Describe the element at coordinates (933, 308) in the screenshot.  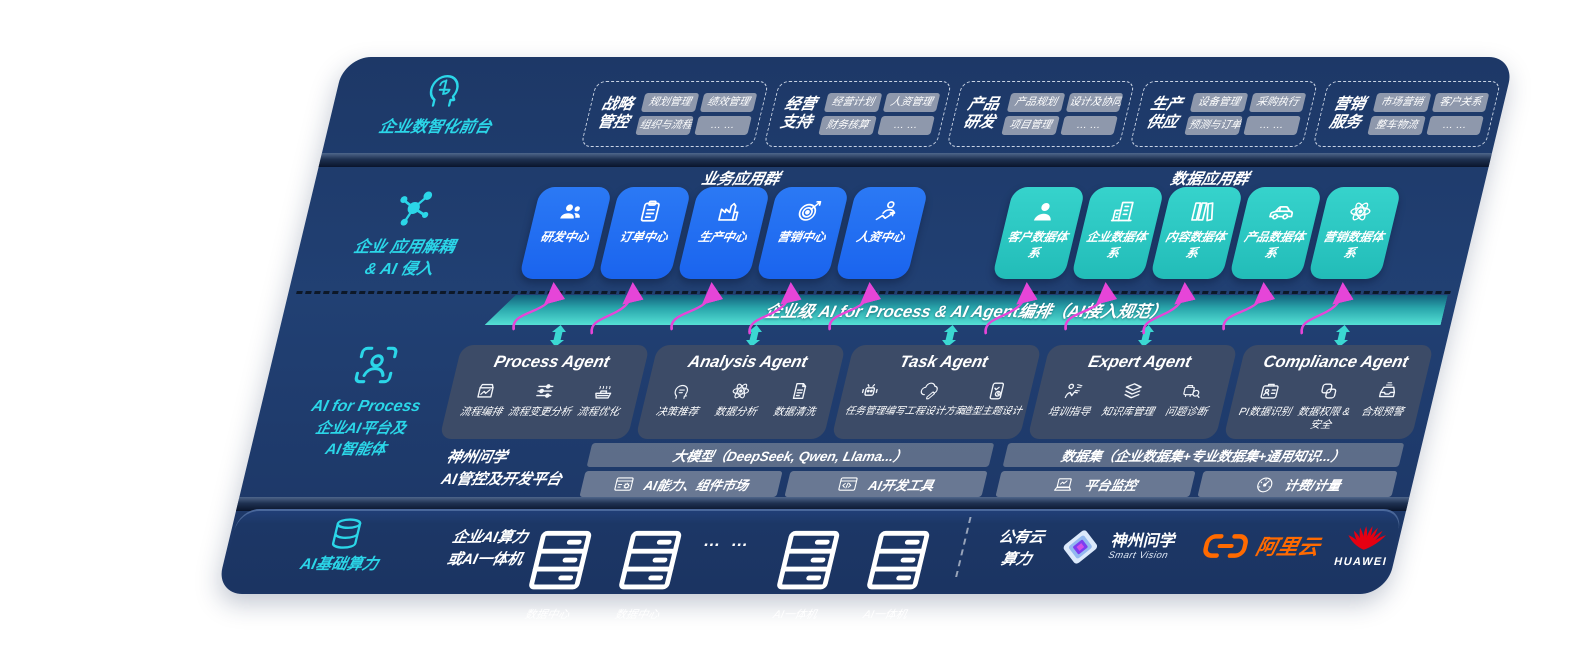
I see `pink-connector-arrows` at that location.